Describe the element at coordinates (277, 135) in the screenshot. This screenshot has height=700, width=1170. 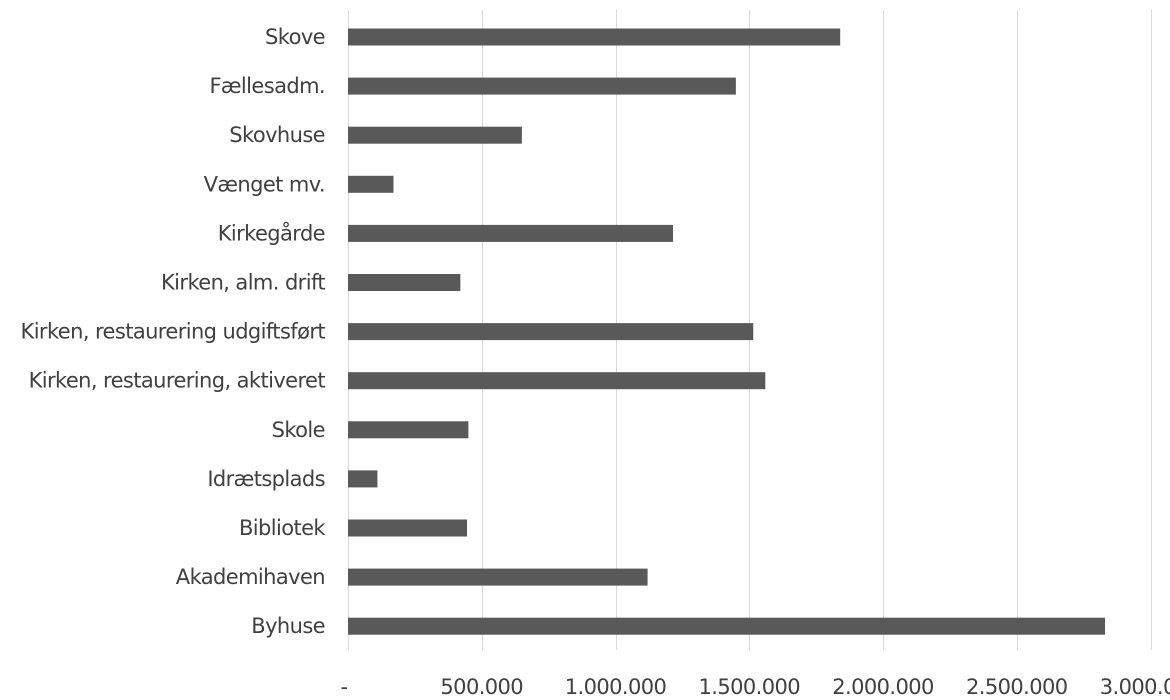
I see `category-label-2: Skovhuse` at that location.